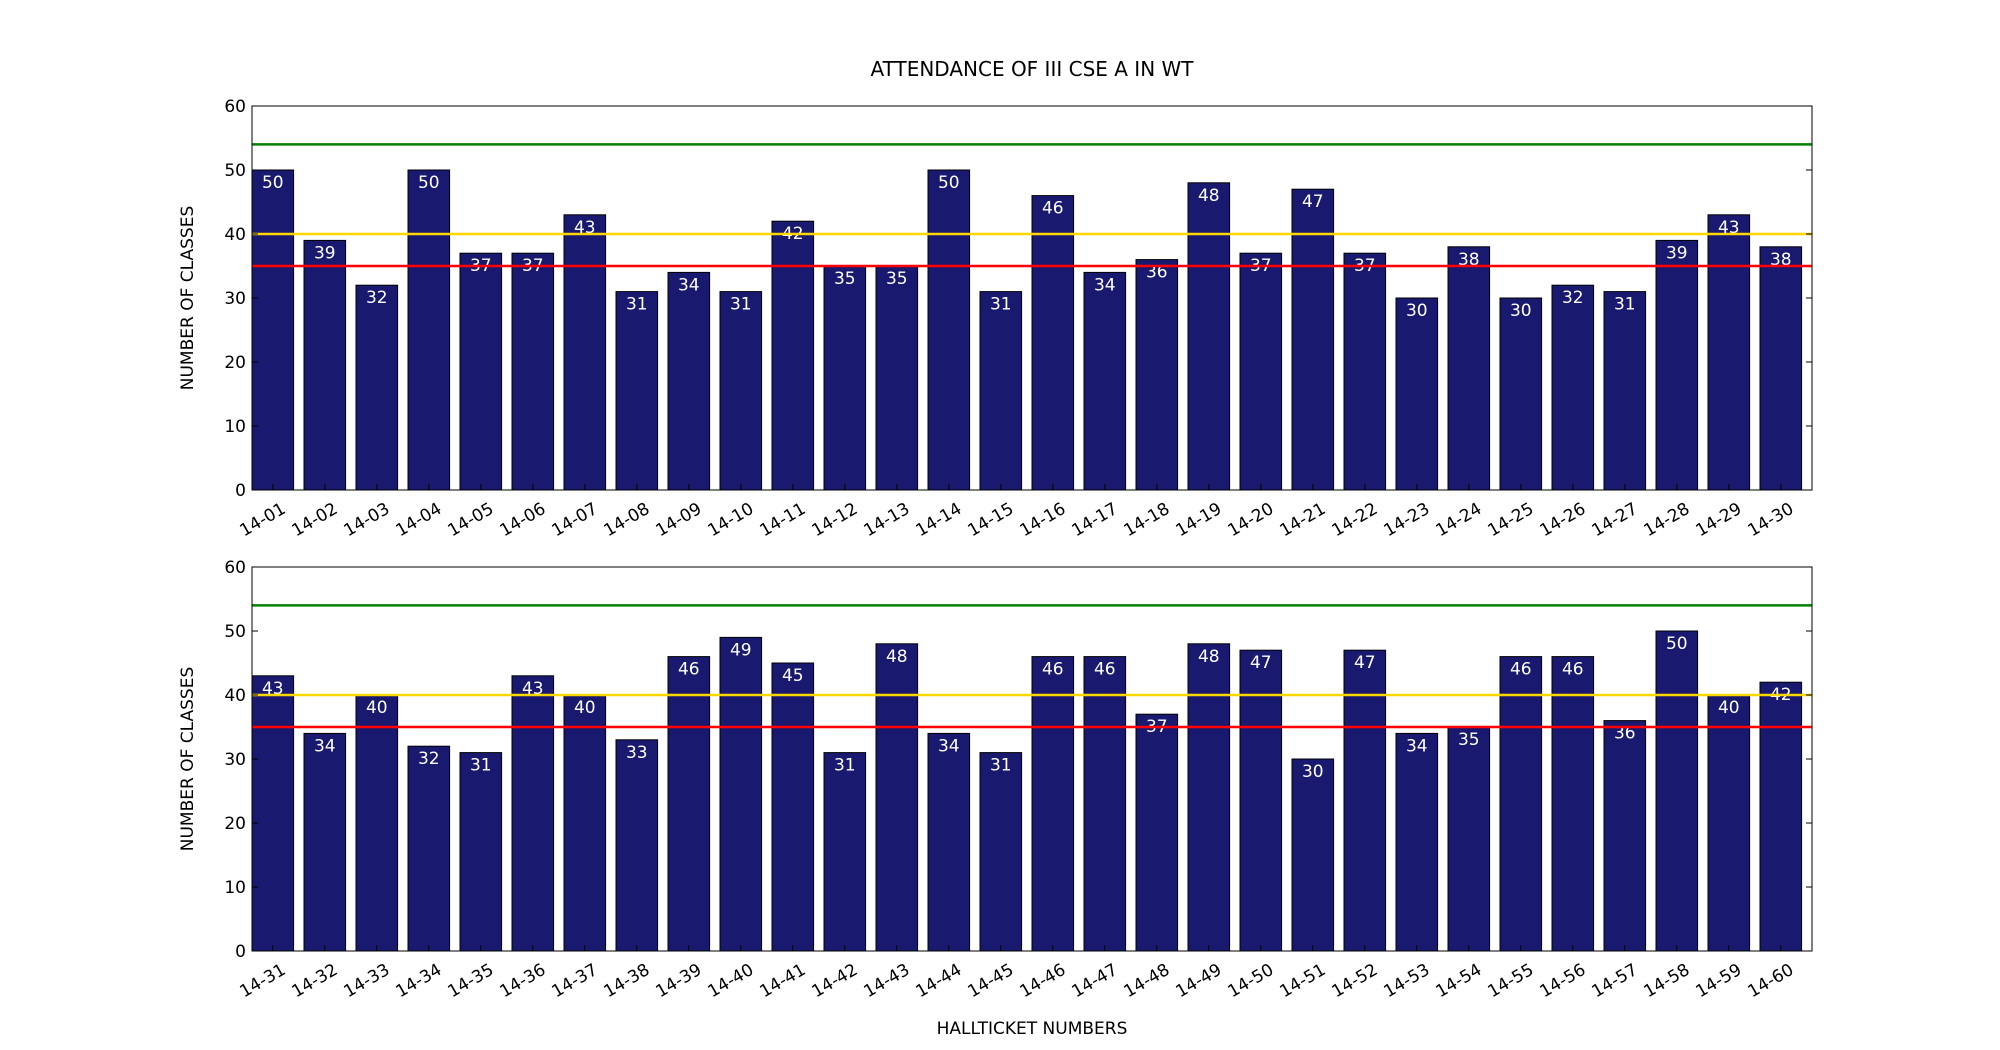  What do you see at coordinates (235, 235) in the screenshot?
I see `y-tick-label: 40` at bounding box center [235, 235].